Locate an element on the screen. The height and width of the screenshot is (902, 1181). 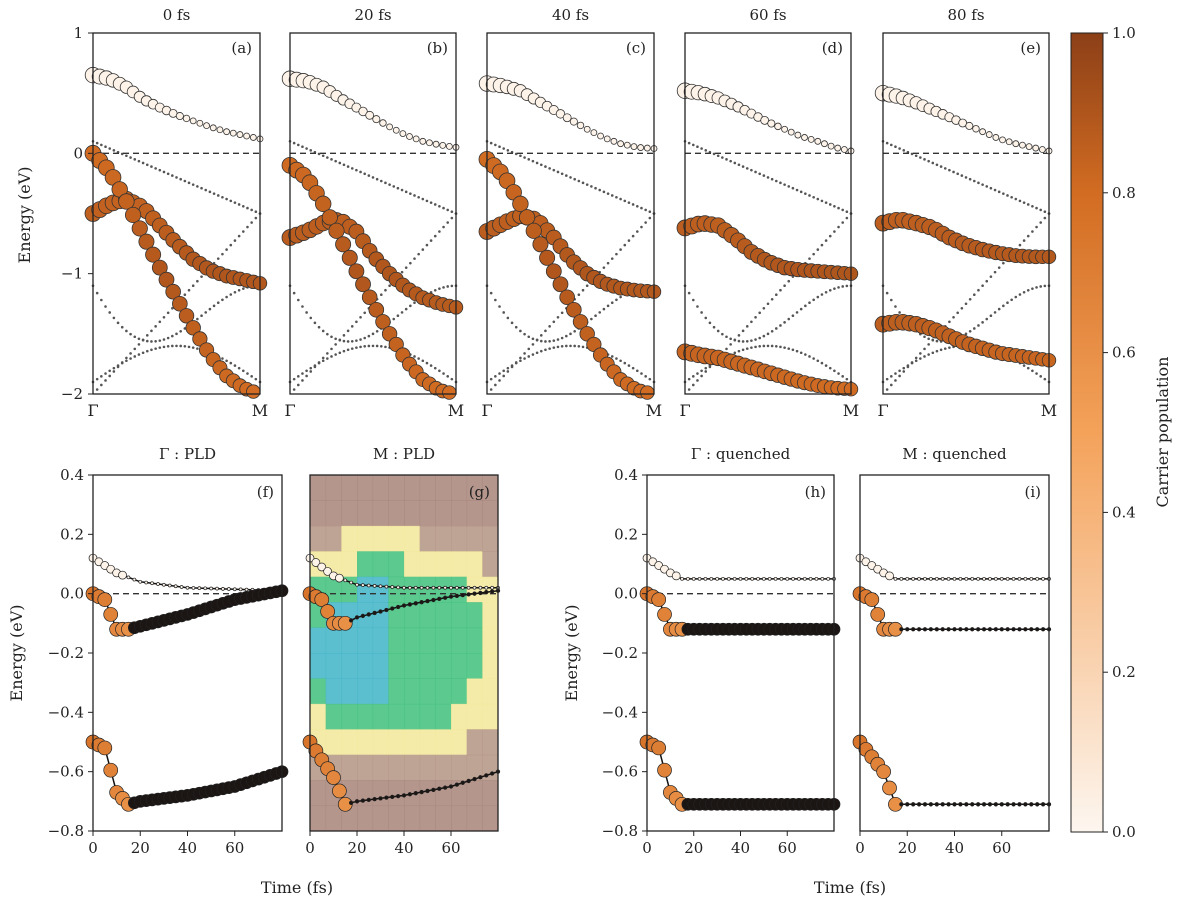
panel-label: (h) is located at coordinates (815, 492).